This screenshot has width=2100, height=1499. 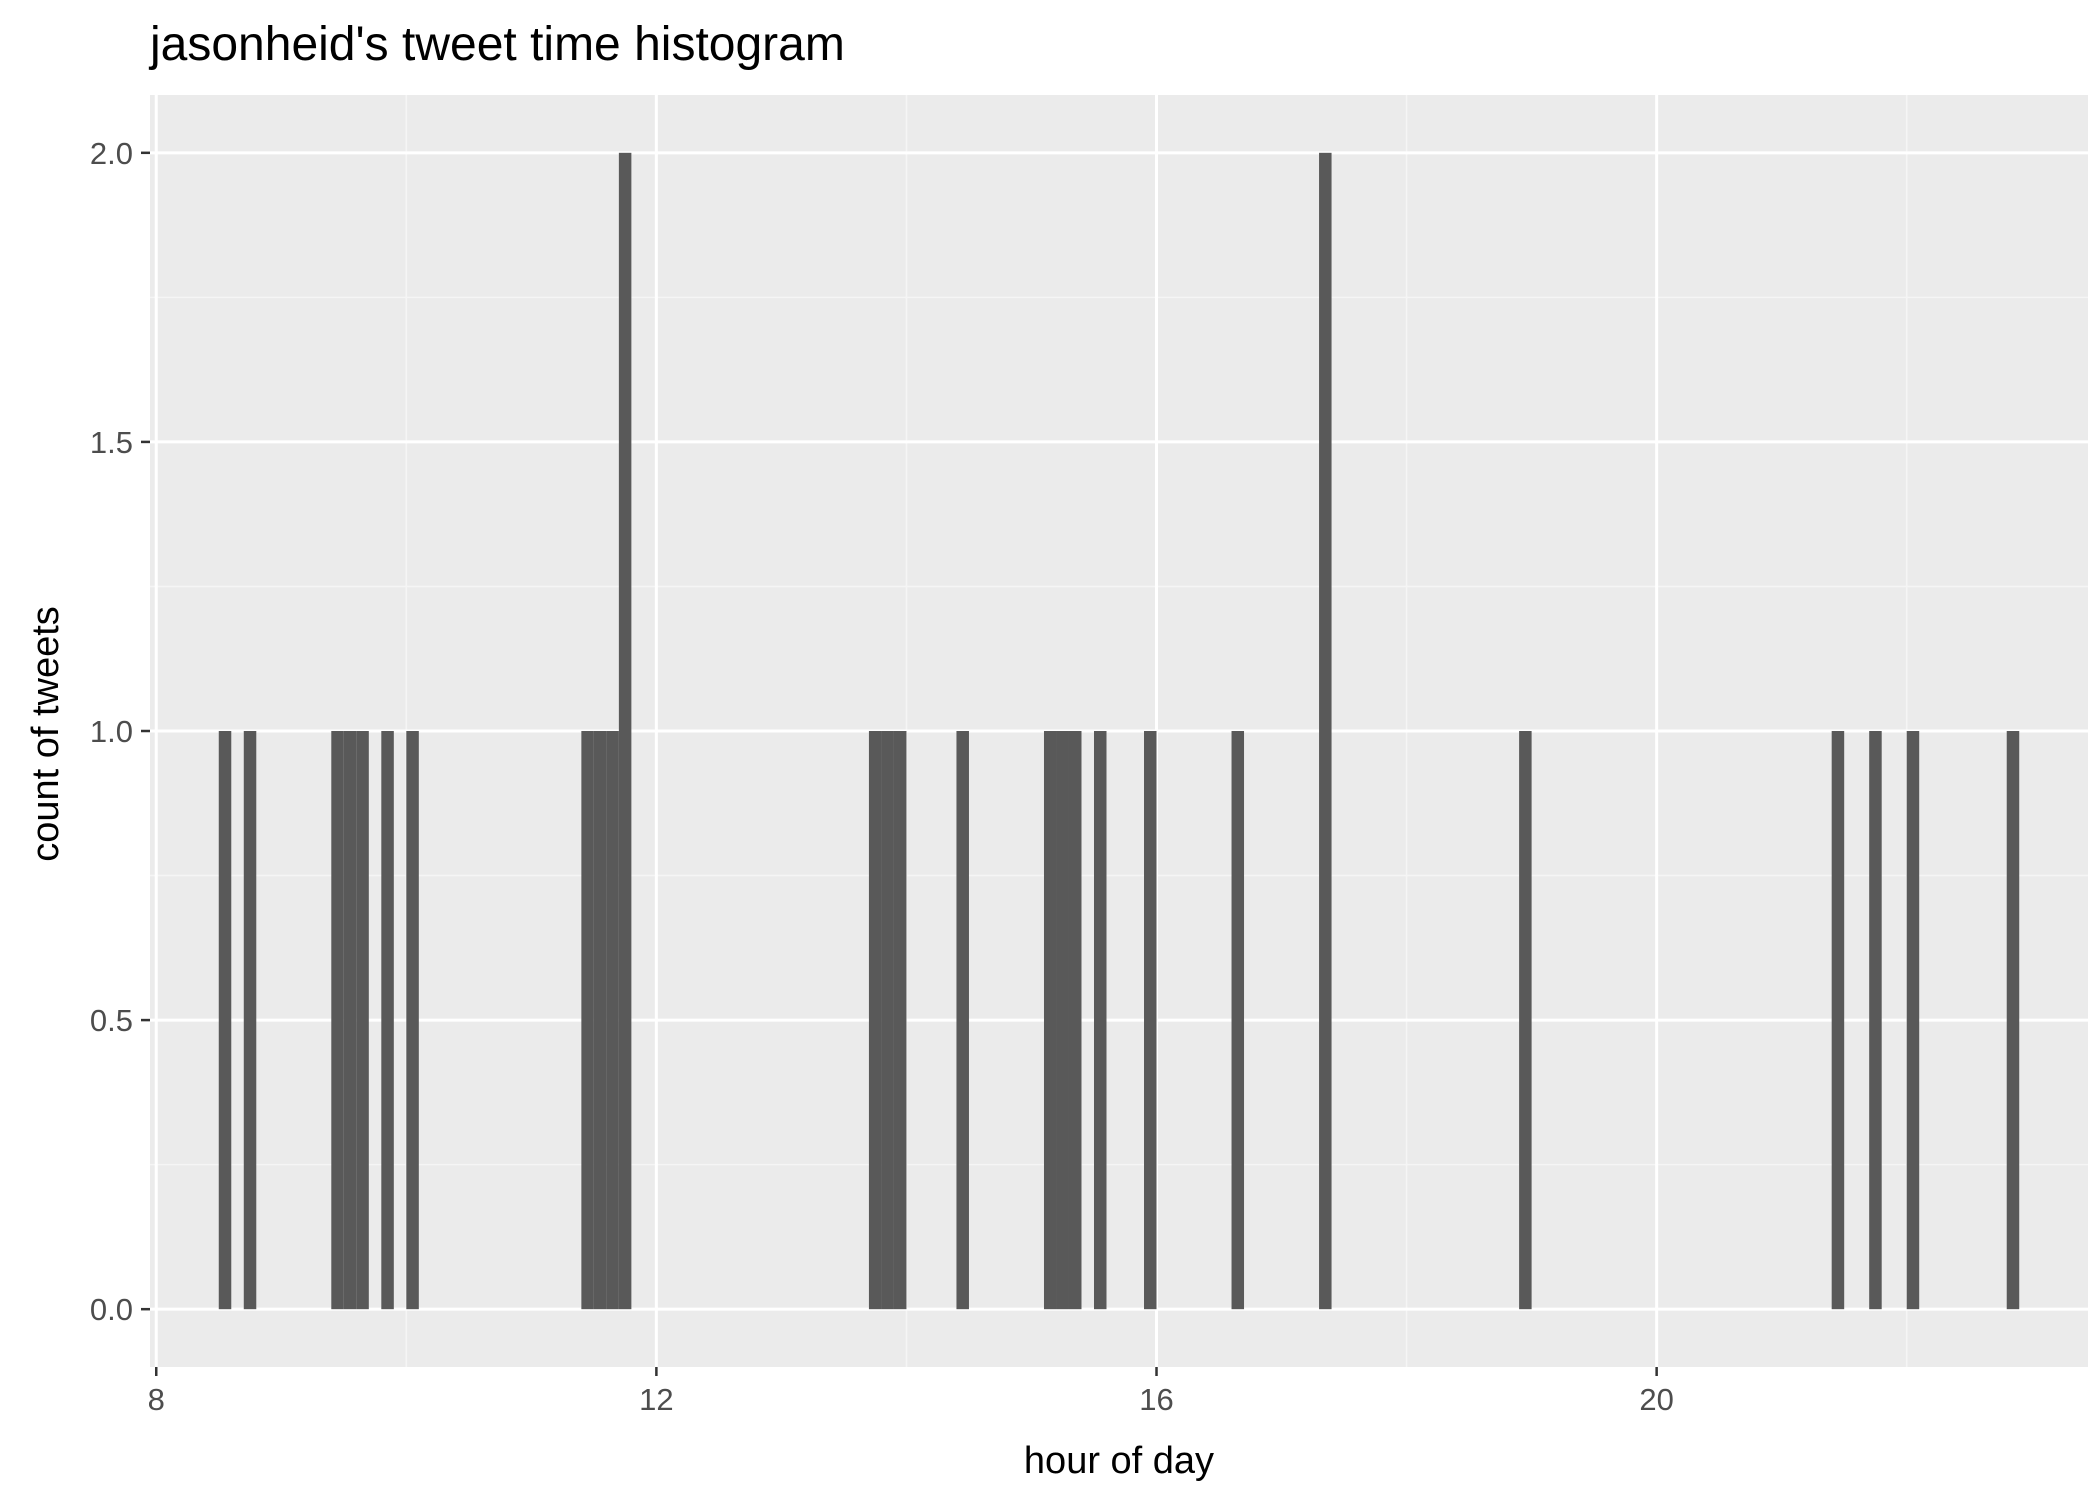 What do you see at coordinates (1656, 1399) in the screenshot?
I see `x-tick-label: 20` at bounding box center [1656, 1399].